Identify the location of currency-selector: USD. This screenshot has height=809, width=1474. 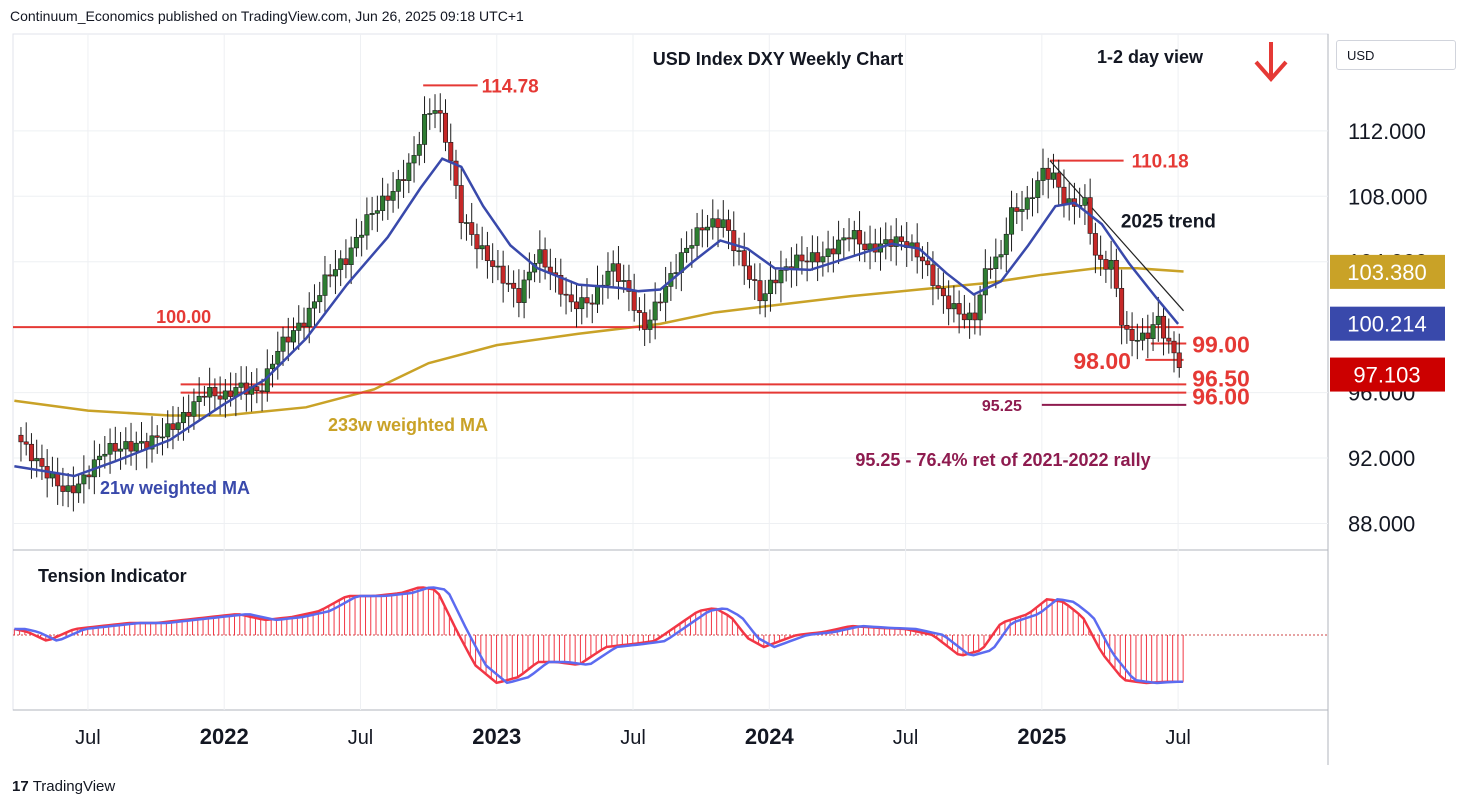
(1396, 55).